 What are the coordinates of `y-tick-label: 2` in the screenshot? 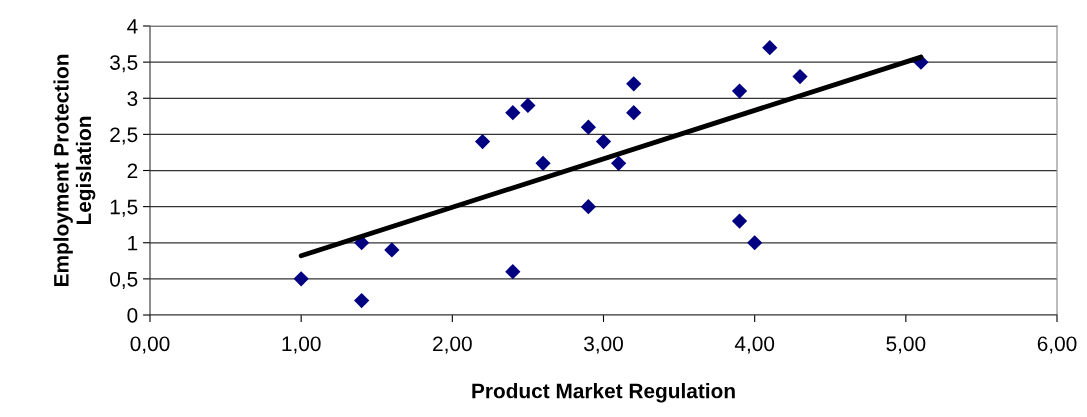 It's located at (132, 171).